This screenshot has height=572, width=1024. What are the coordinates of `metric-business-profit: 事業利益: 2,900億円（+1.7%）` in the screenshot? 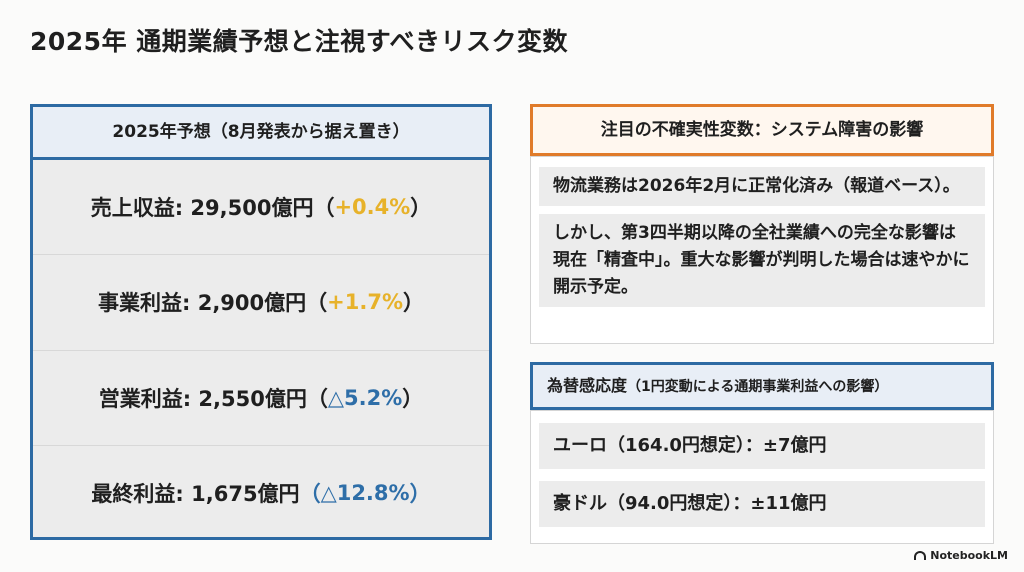 It's located at (261, 303).